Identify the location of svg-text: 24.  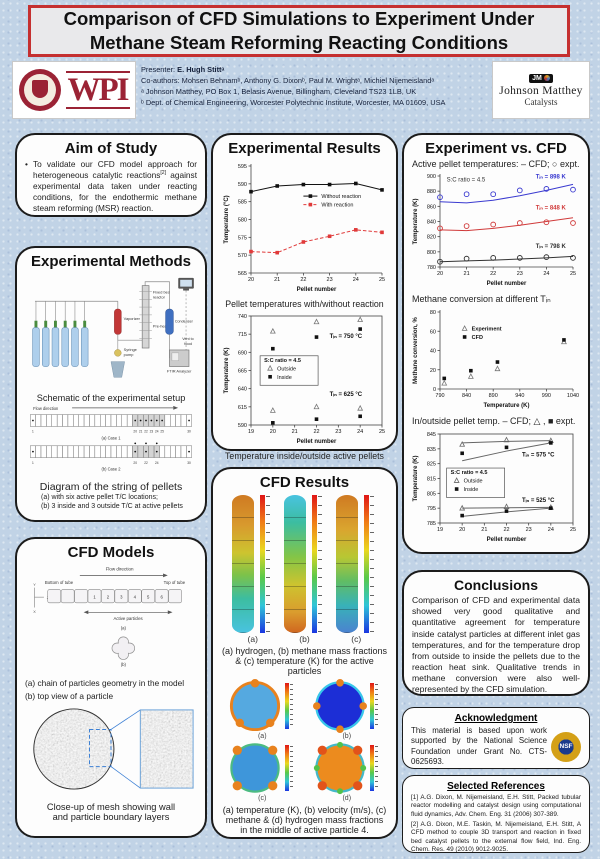
(360, 432).